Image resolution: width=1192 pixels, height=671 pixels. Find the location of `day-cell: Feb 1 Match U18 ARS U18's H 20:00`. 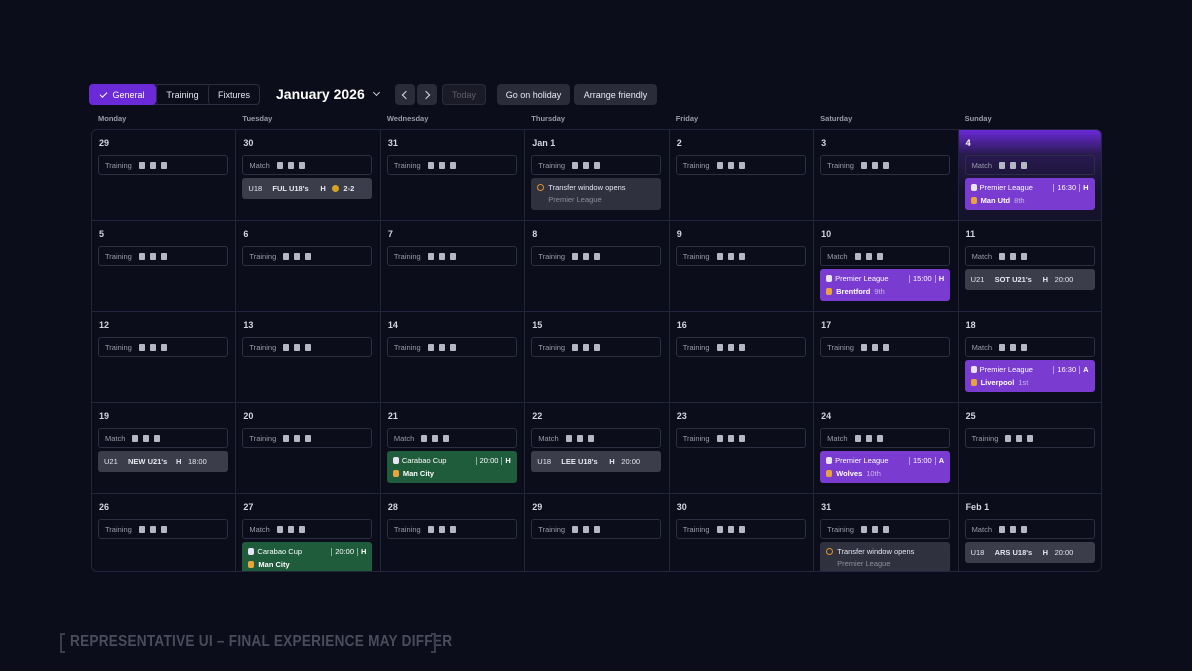

day-cell: Feb 1 Match U18 ARS U18's H 20:00 is located at coordinates (1030, 532).